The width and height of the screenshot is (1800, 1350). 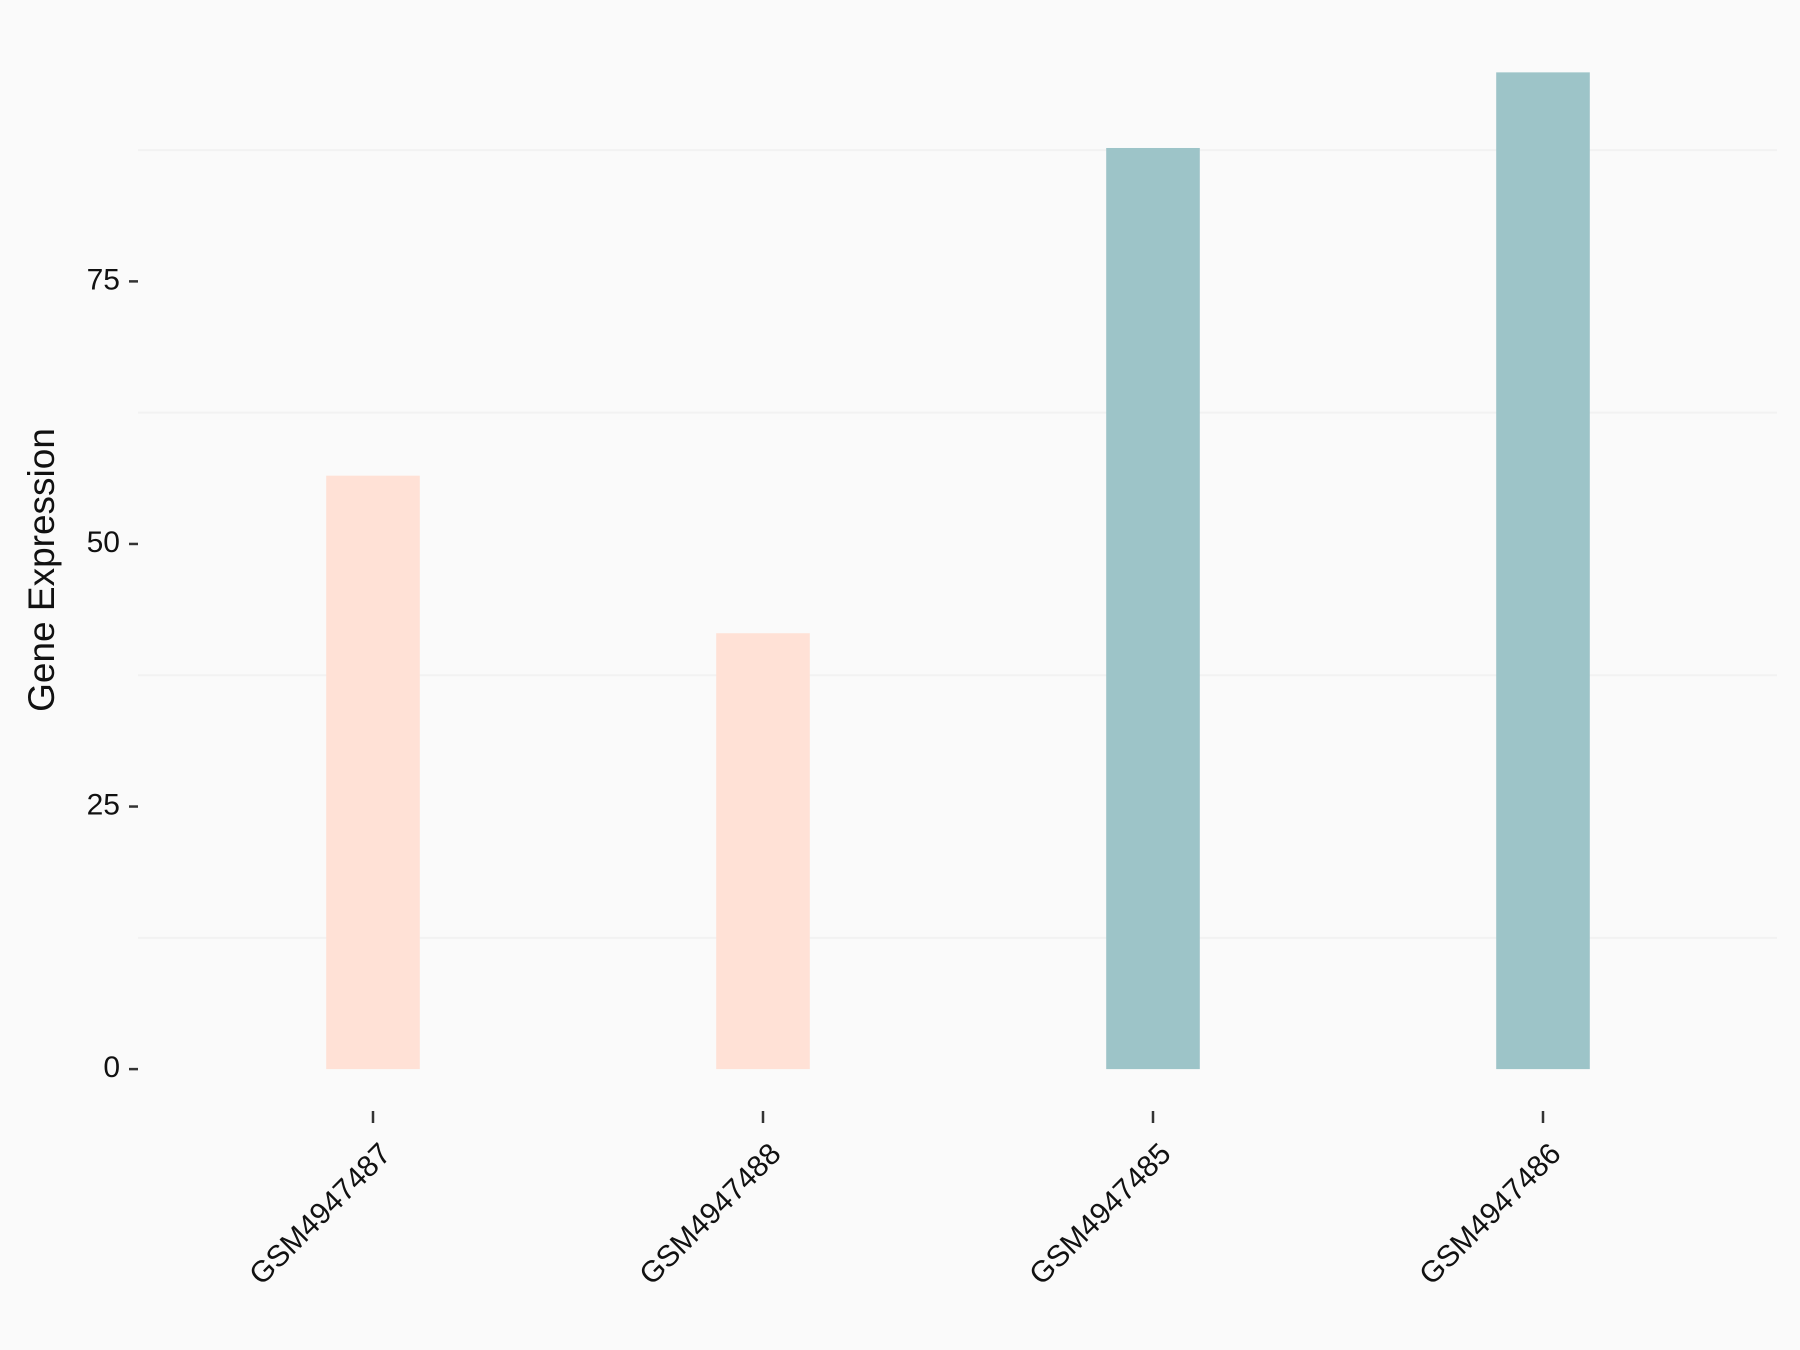 I want to click on y-tick-label: 25, so click(x=103, y=804).